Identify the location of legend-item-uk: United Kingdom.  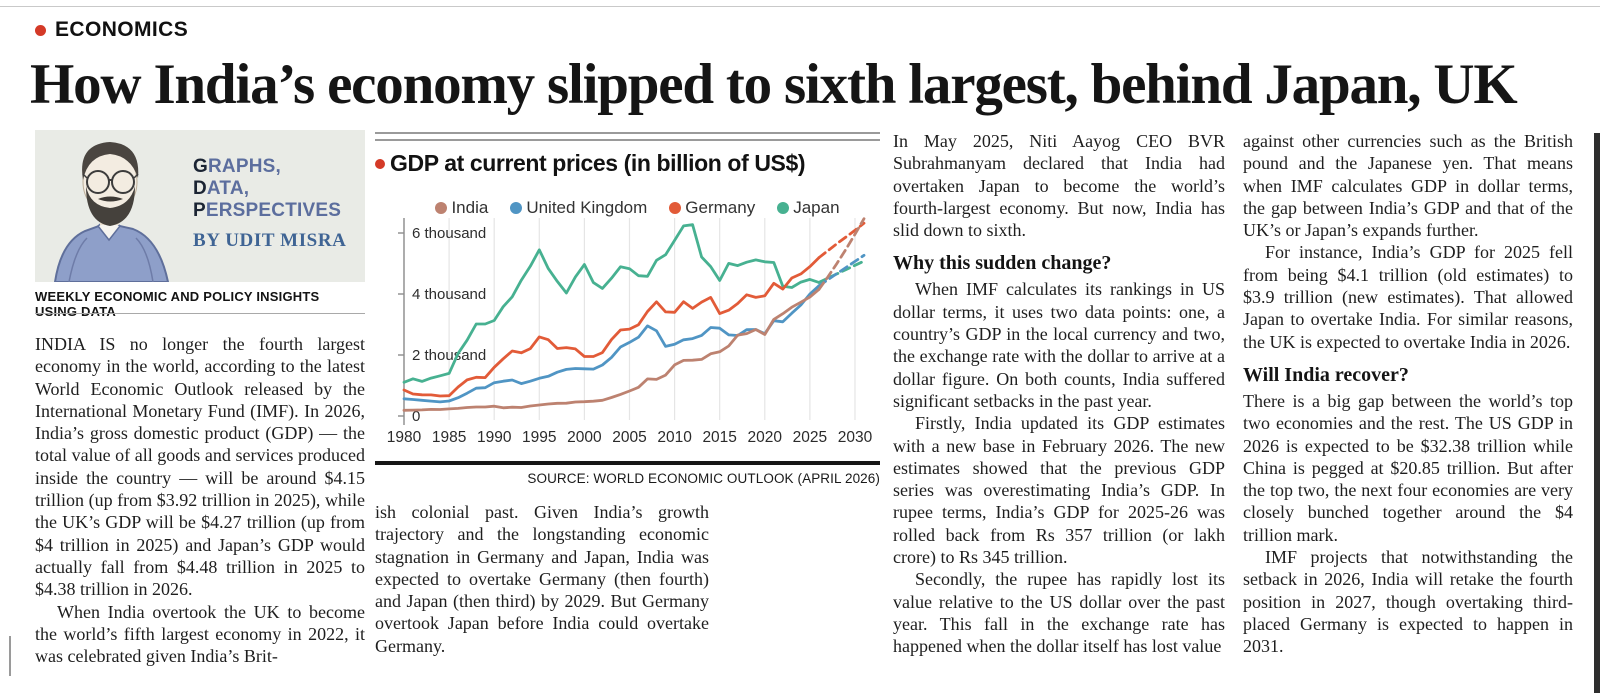
(578, 208).